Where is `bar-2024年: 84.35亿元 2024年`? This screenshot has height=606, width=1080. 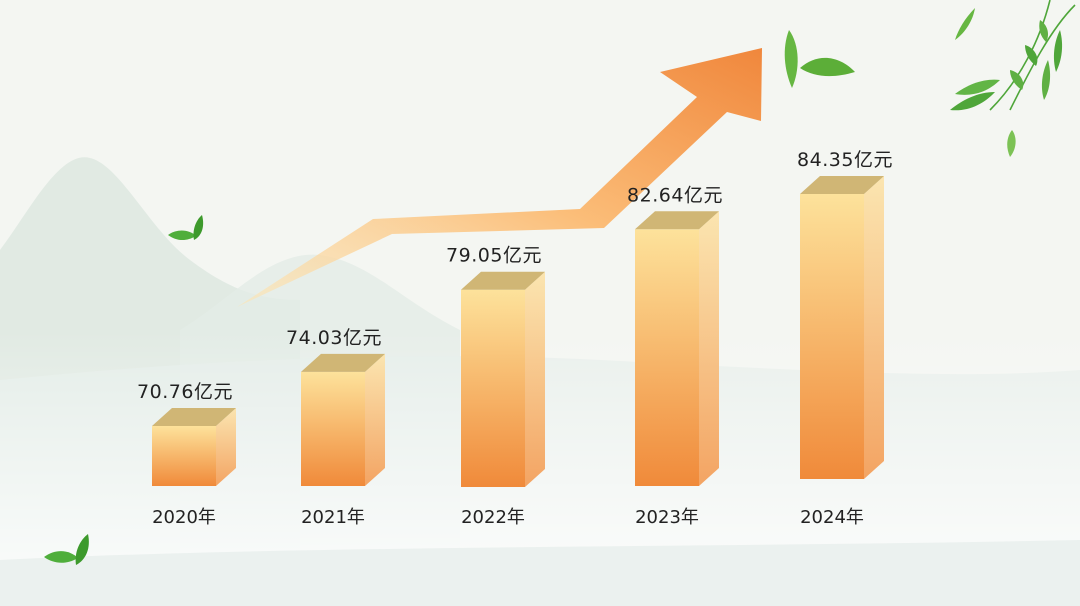
bar-2024年: 84.35亿元 2024年 is located at coordinates (845, 338).